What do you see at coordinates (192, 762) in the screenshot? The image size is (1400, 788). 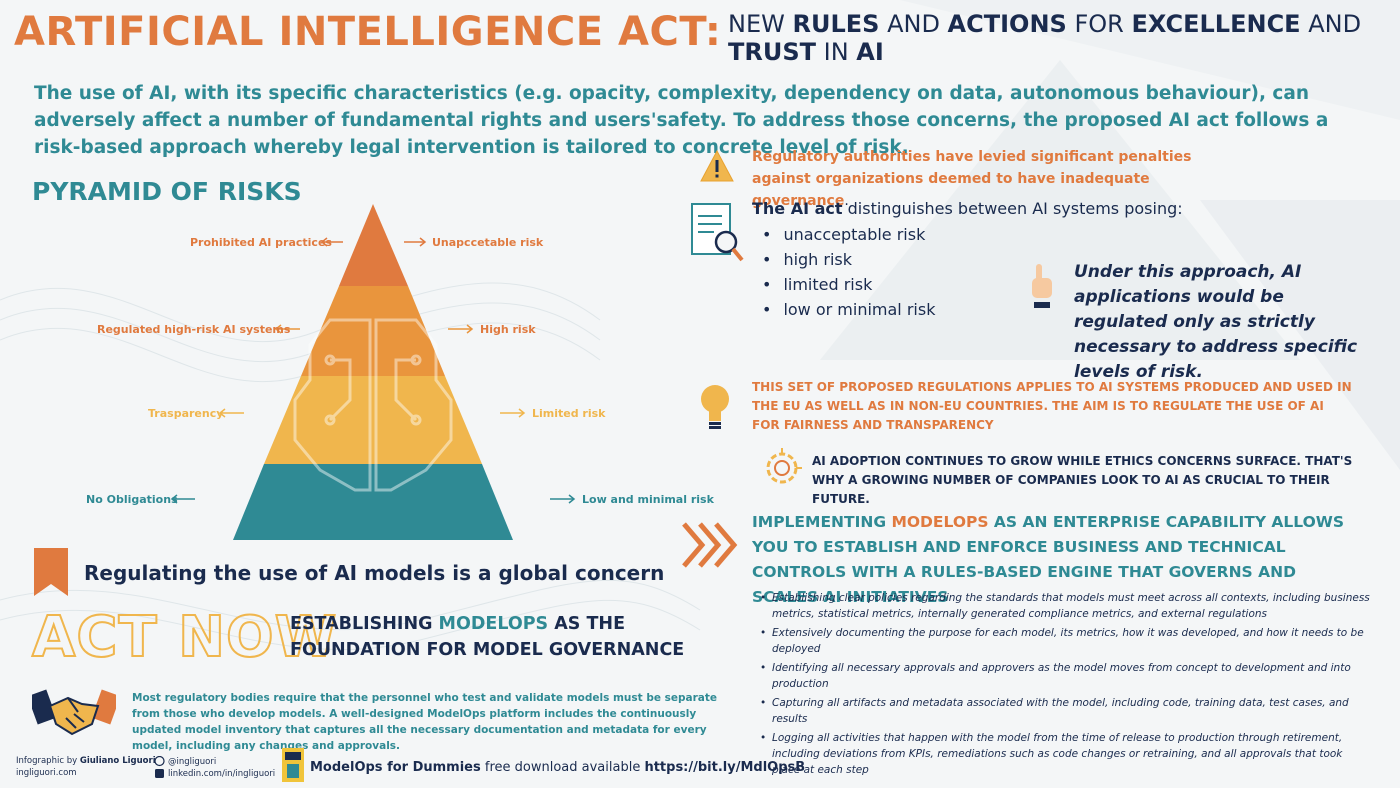 I see `instagram-handle: @ingliguori` at bounding box center [192, 762].